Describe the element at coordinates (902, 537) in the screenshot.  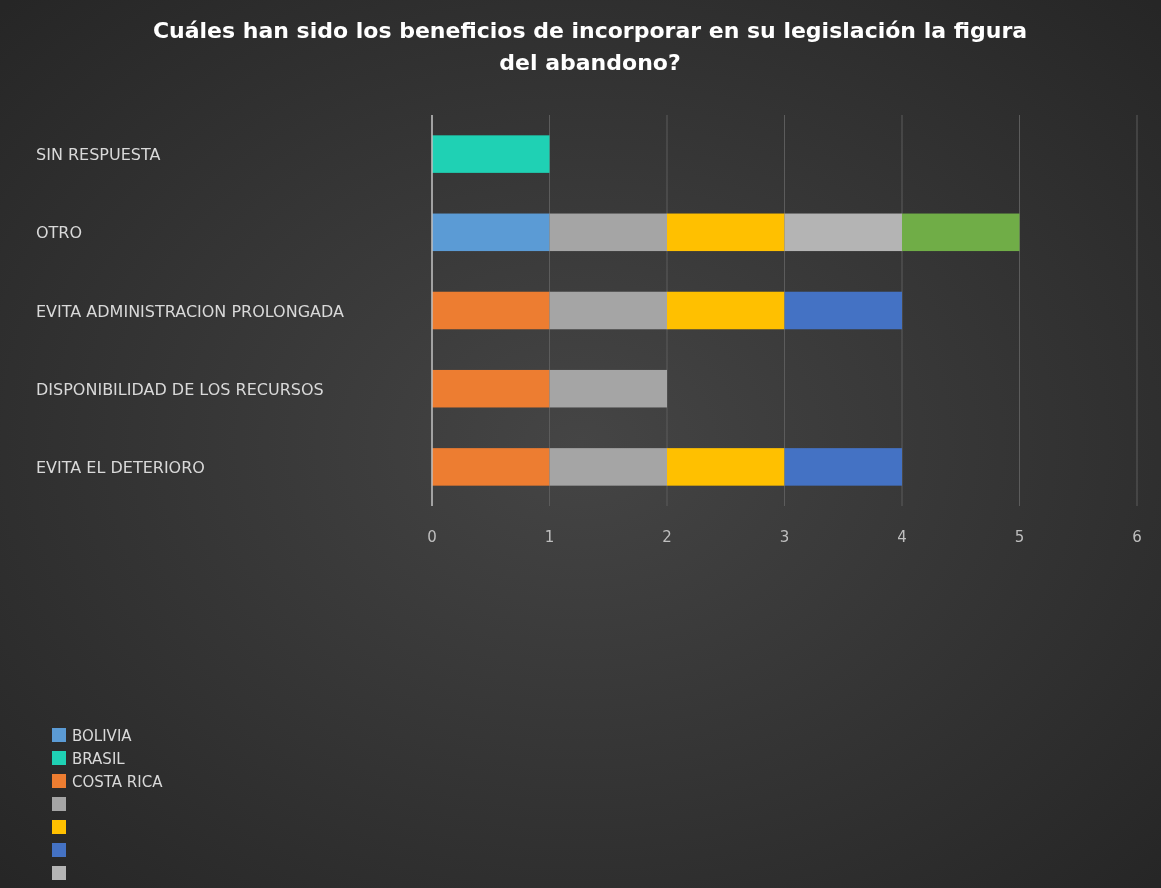
I see `x-tick-label: 4` at that location.